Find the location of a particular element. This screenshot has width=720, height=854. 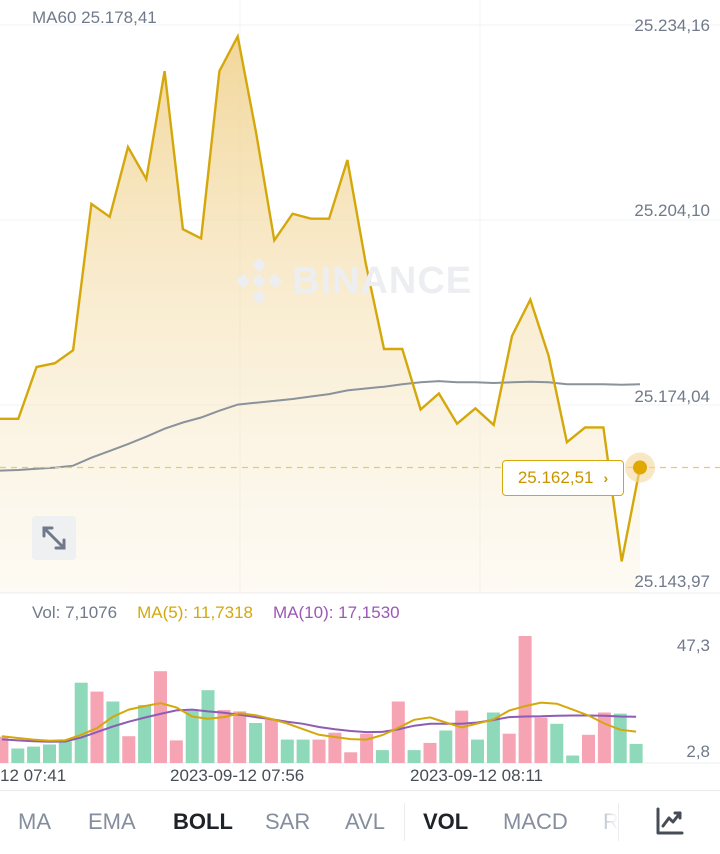

binance-logo-icon is located at coordinates (259, 281).